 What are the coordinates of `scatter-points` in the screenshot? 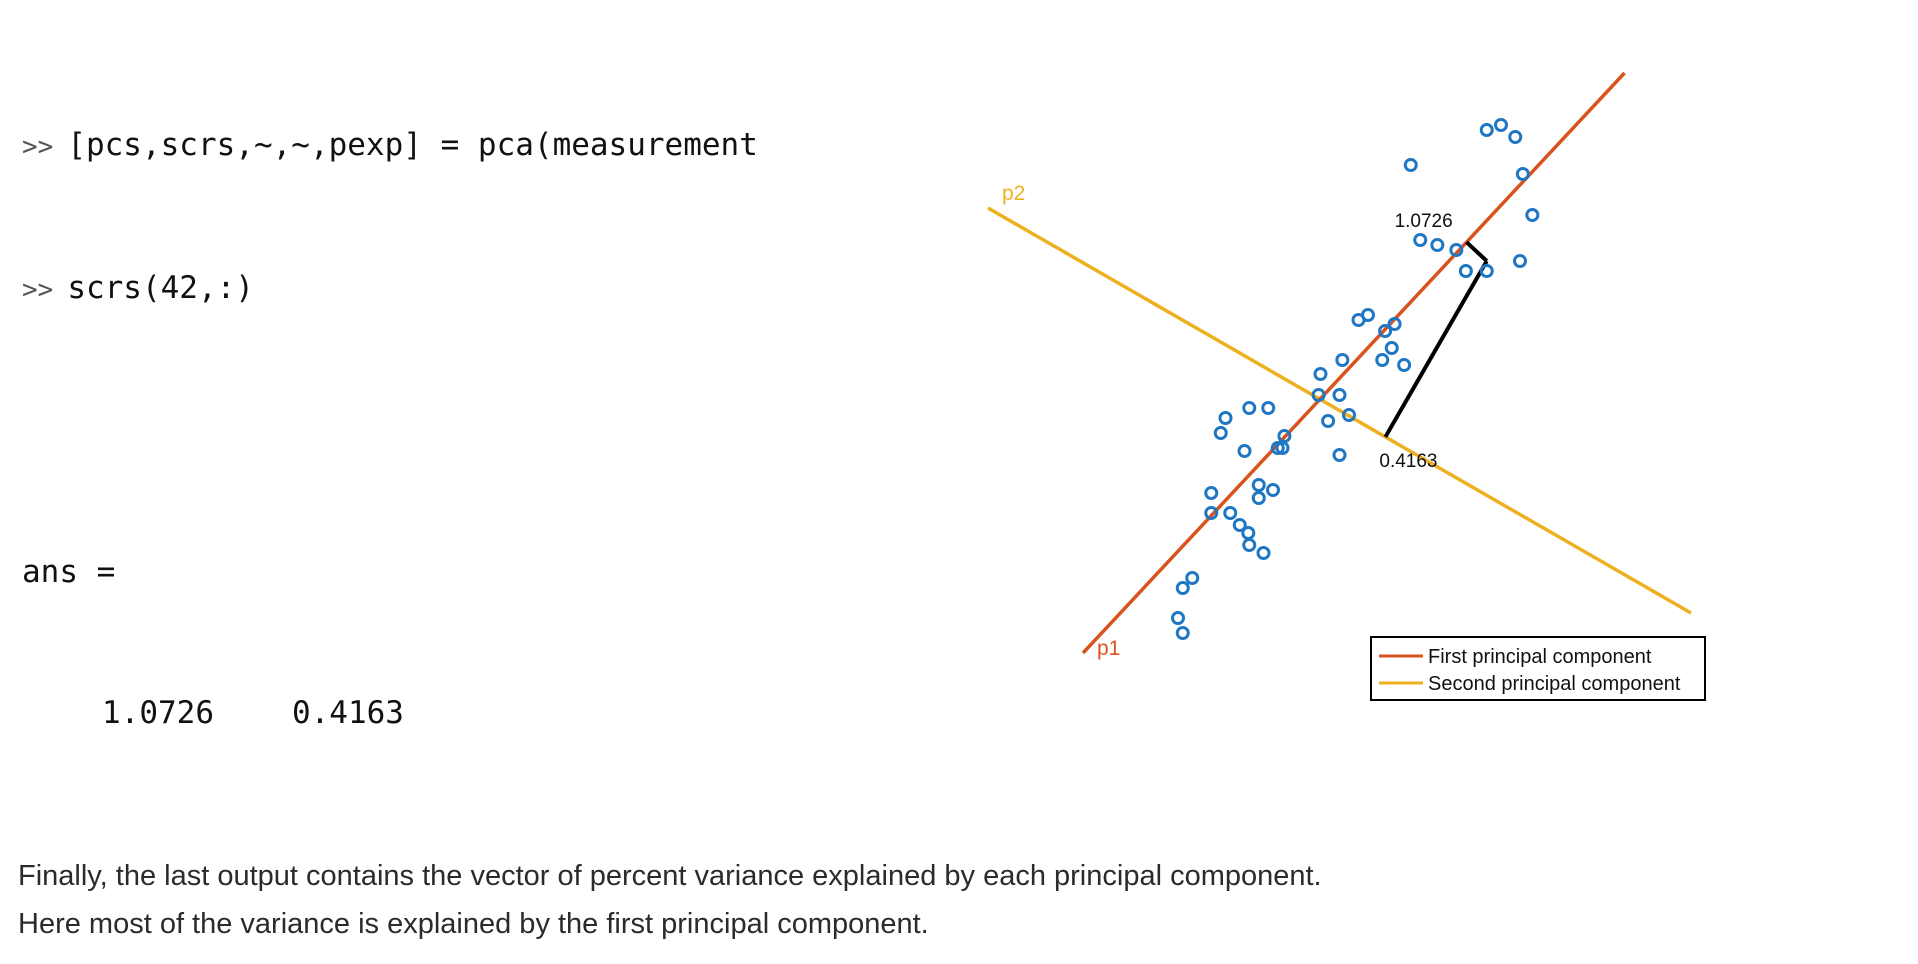 It's located at (1355, 379).